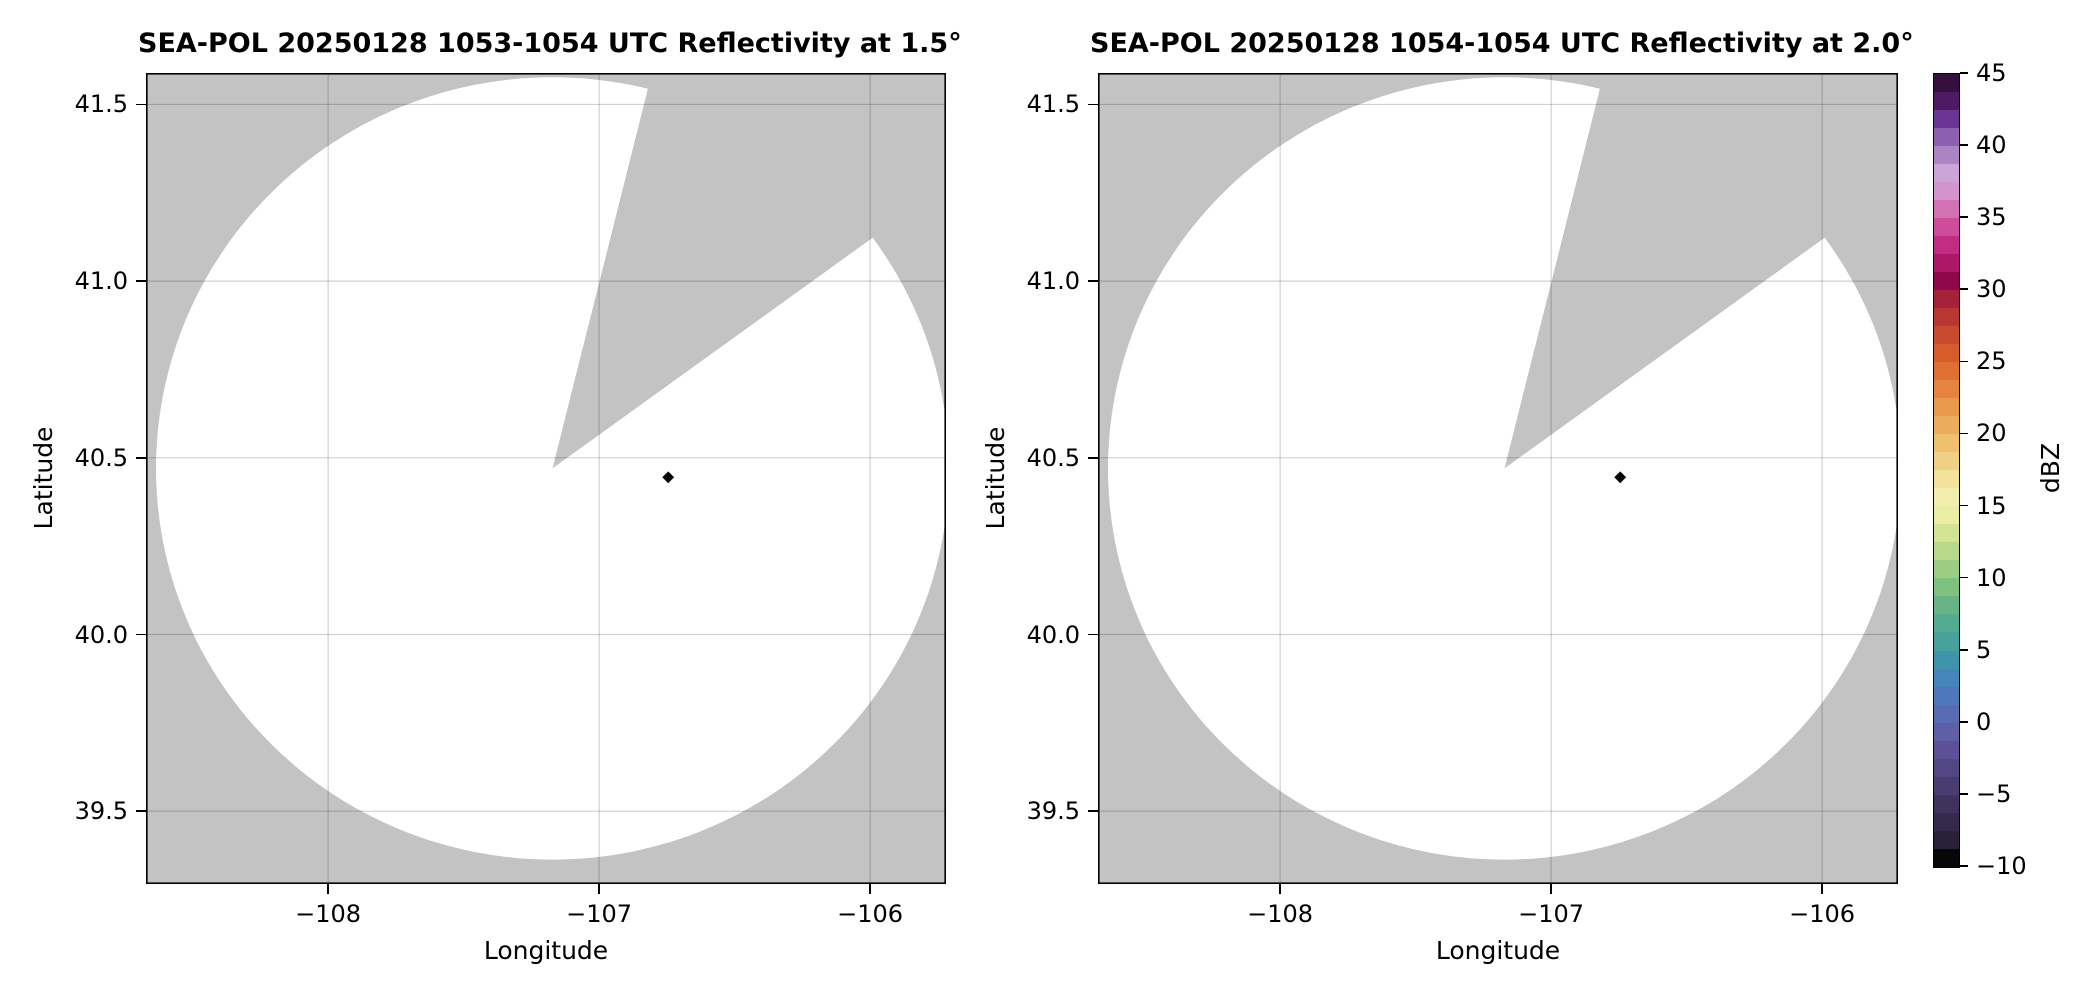 This screenshot has width=2096, height=990. Describe the element at coordinates (1984, 649) in the screenshot. I see `colorbar-tick-label: 5` at that location.